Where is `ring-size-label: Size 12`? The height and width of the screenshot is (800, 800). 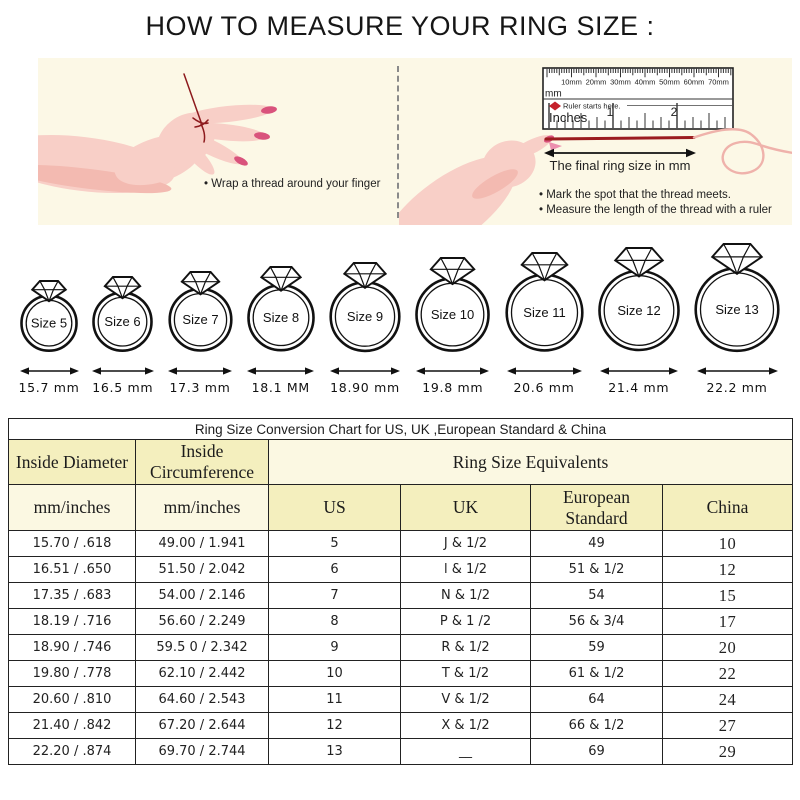
ring-size-label: Size 12 is located at coordinates (638, 310).